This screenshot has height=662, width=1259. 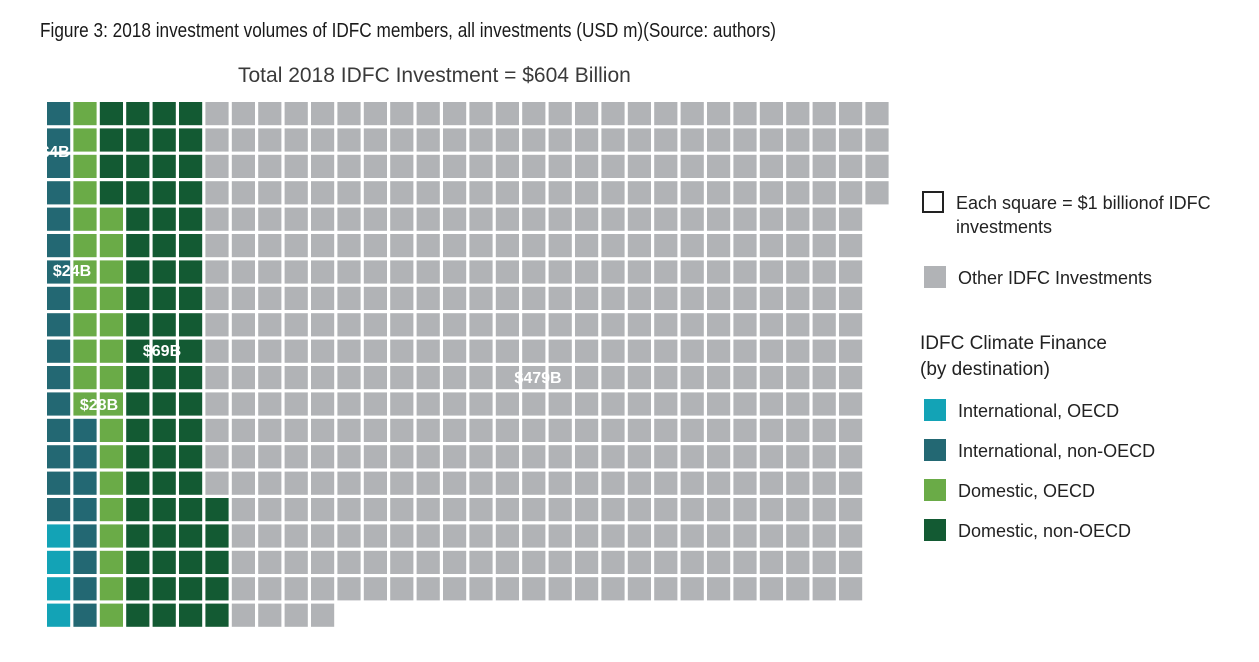 What do you see at coordinates (1039, 451) in the screenshot?
I see `legend-intl-non-oecd: International, non-OECD` at bounding box center [1039, 451].